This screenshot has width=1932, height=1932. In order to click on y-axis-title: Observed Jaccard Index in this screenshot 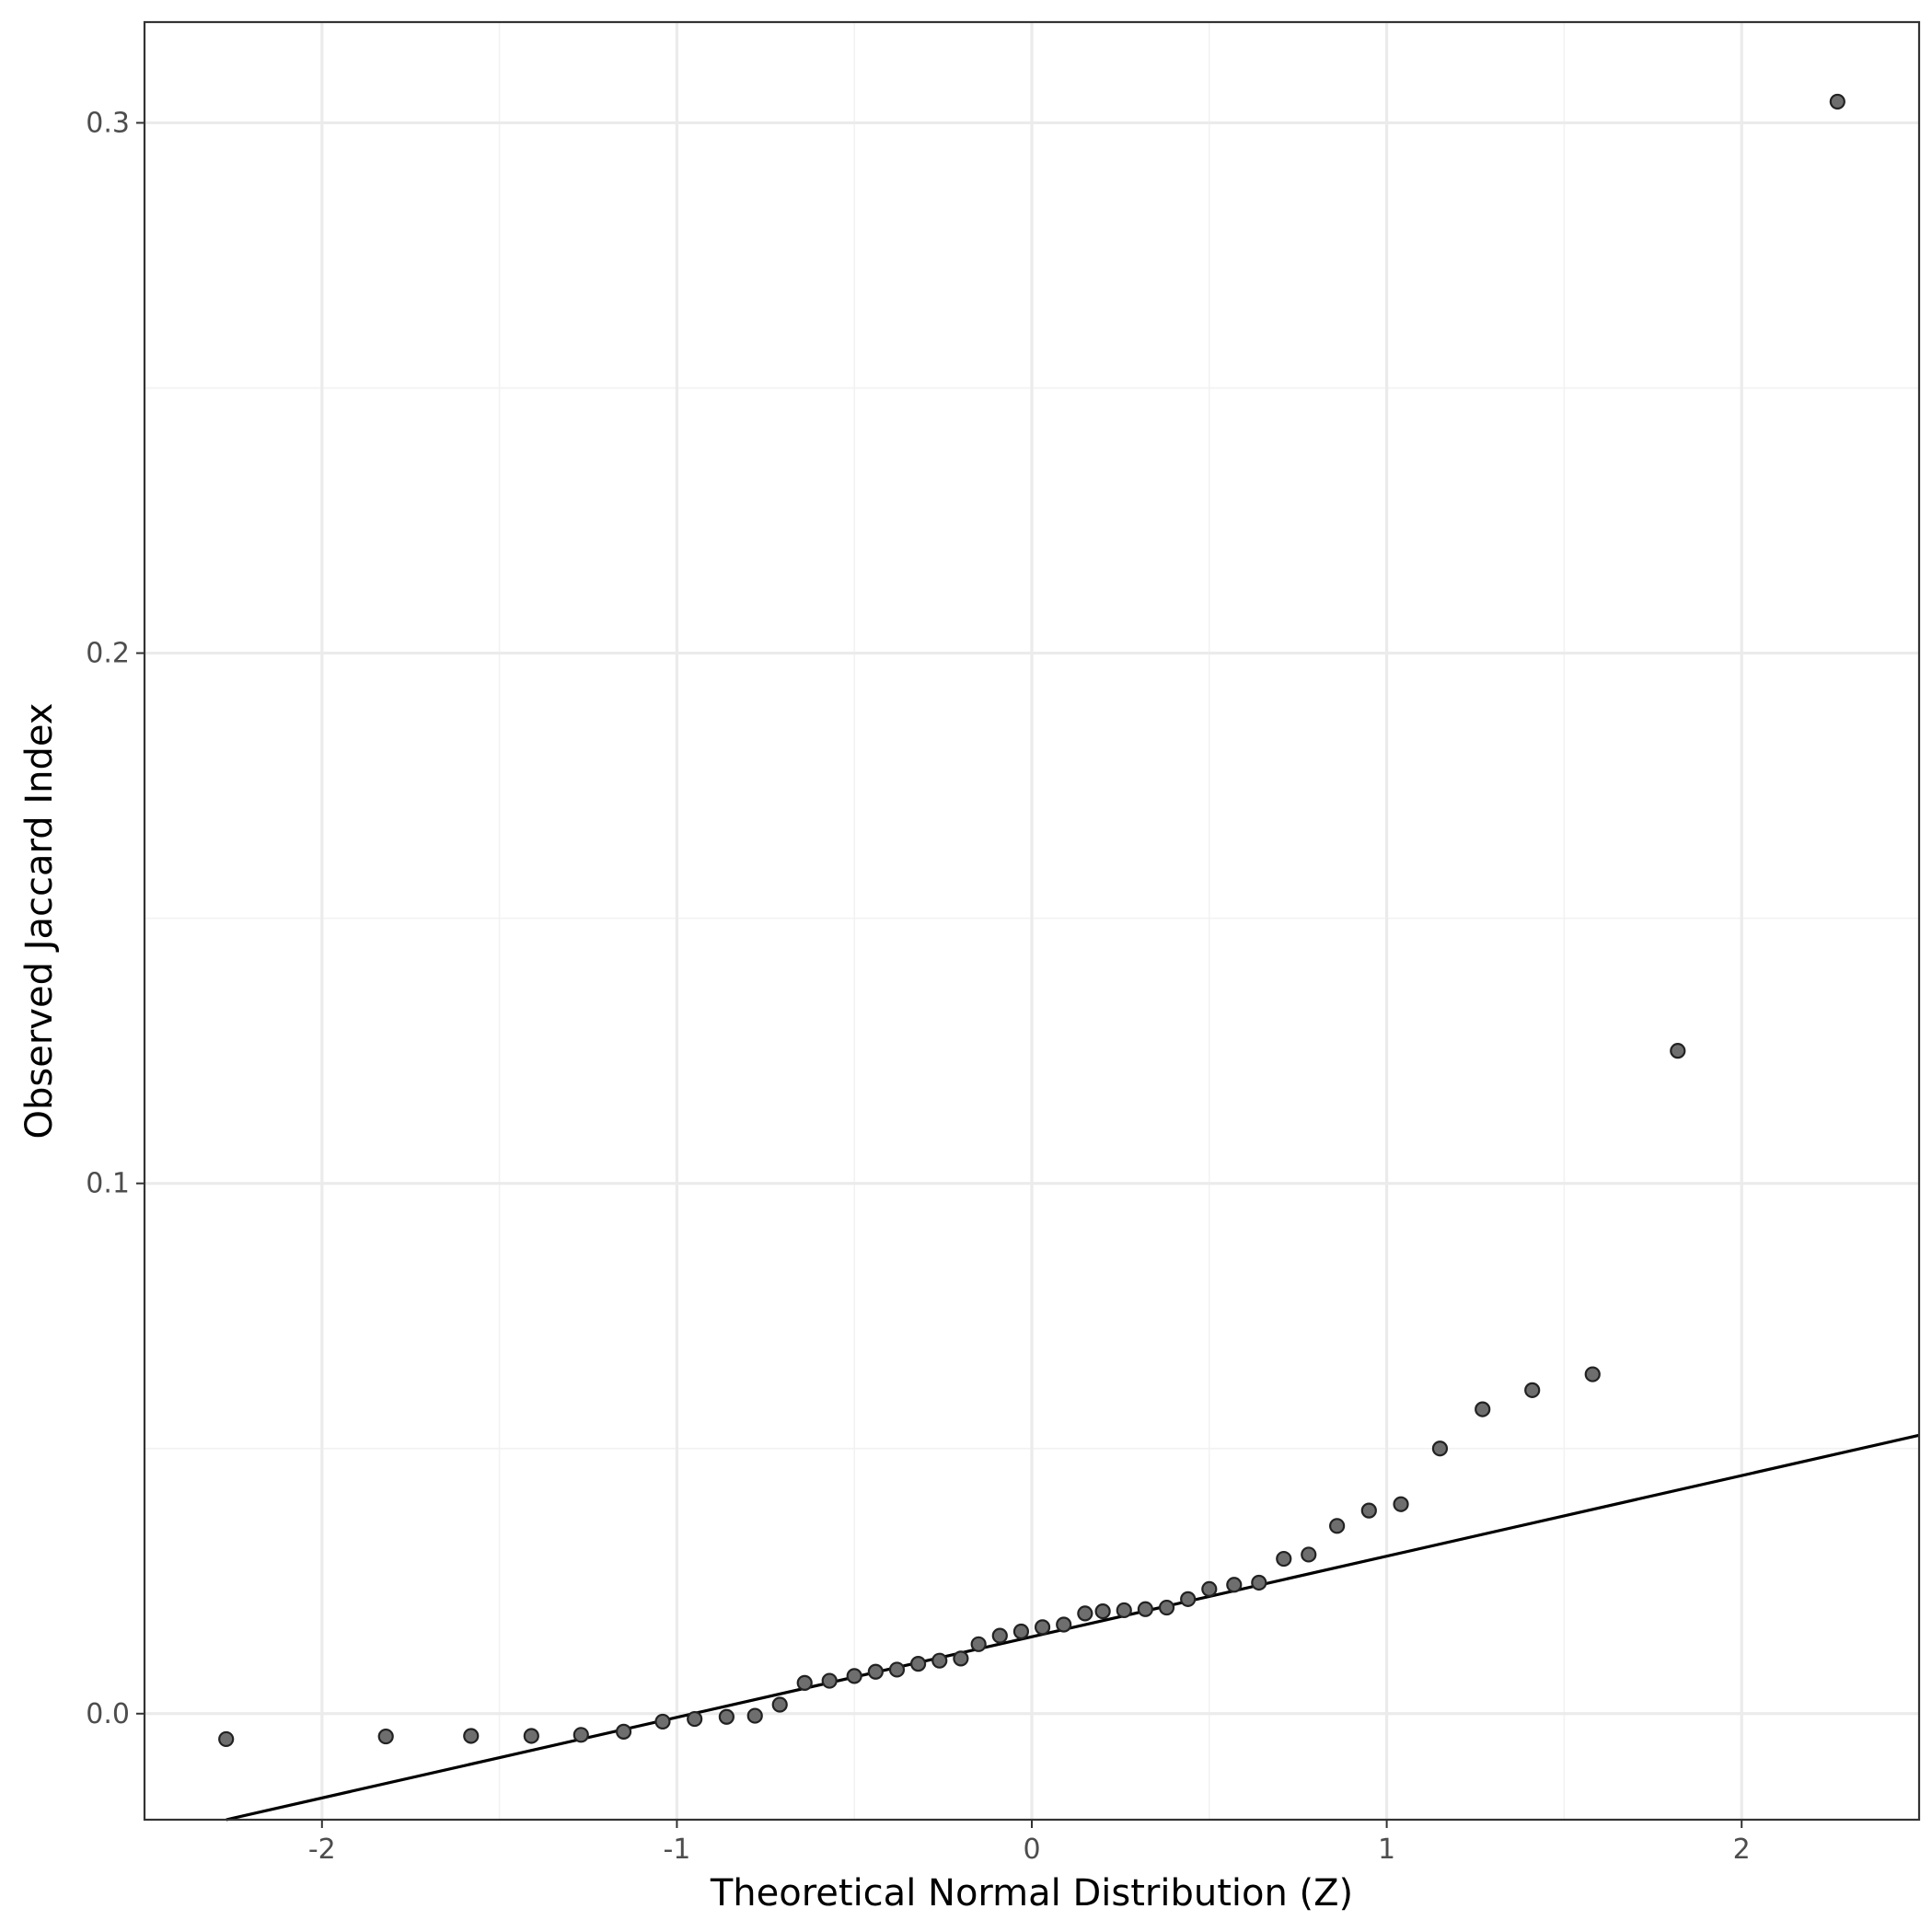, I will do `click(40, 922)`.